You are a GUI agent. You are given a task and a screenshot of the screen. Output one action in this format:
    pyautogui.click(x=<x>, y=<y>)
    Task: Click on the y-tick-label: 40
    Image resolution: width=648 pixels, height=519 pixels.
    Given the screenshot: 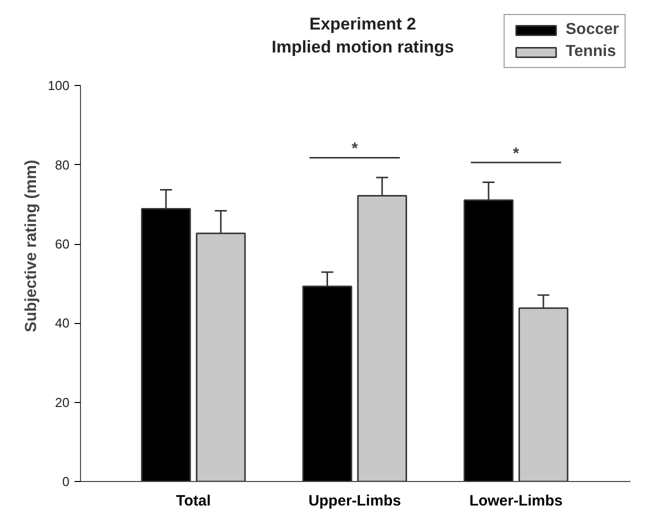 What is the action you would take?
    pyautogui.click(x=62, y=323)
    